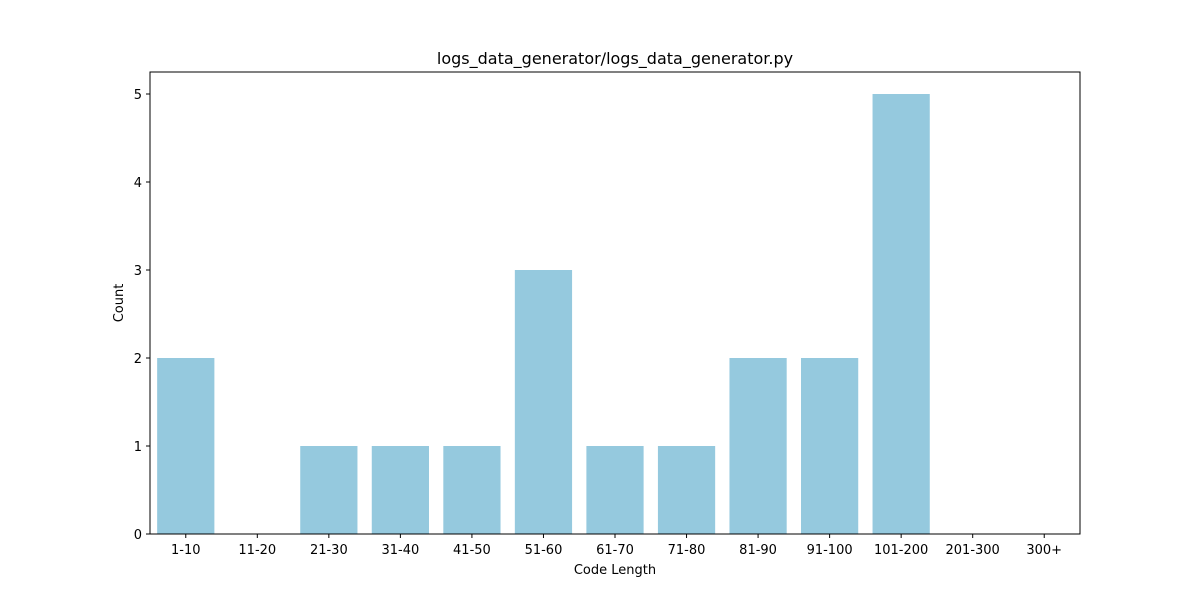 The width and height of the screenshot is (1200, 600). Describe the element at coordinates (138, 183) in the screenshot. I see `y-tick-label: 4` at that location.